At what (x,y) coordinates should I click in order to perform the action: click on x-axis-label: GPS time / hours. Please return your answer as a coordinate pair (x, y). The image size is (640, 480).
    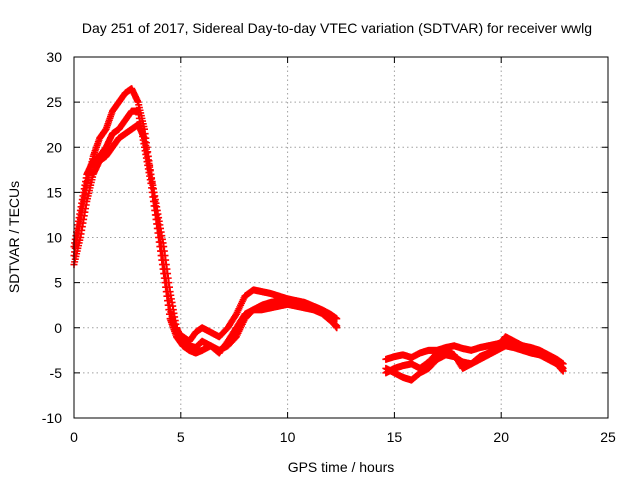
    Looking at the image, I should click on (341, 467).